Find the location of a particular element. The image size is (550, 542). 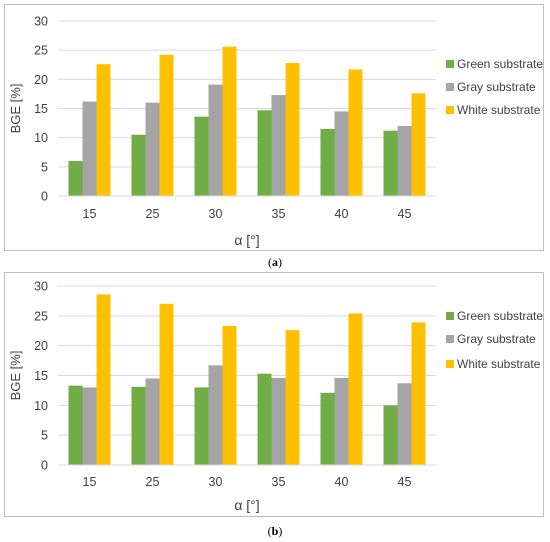

caption-a-close: ) is located at coordinates (280, 262).